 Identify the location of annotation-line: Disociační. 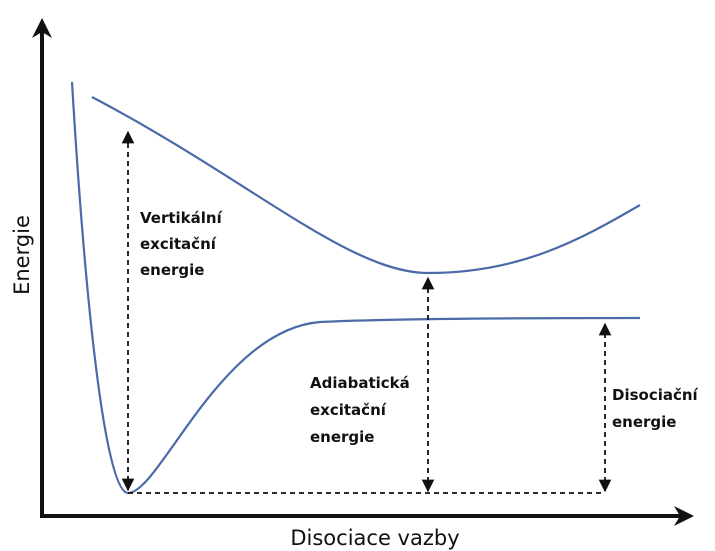
(655, 395).